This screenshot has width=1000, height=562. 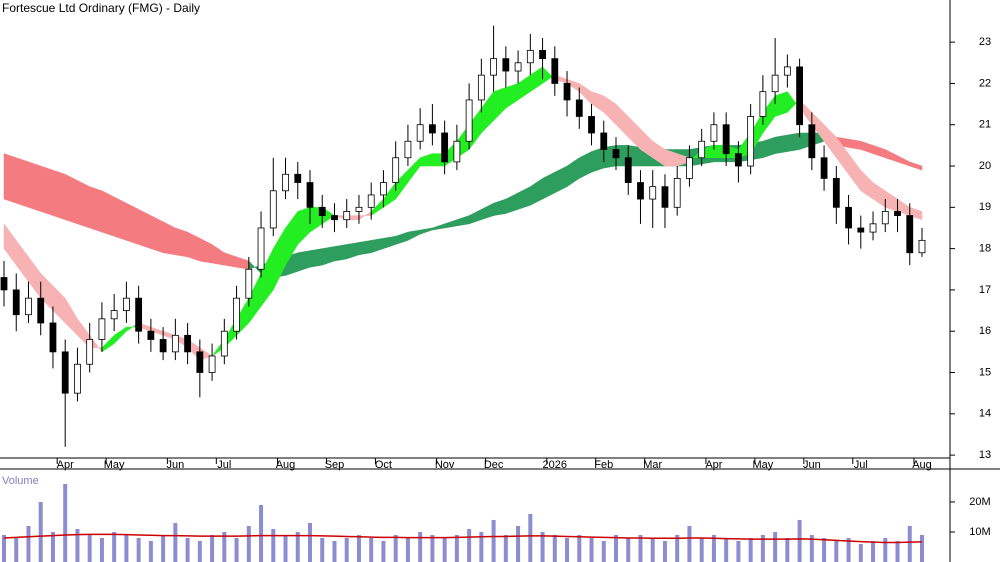 I want to click on y-tick-label: 15, so click(x=985, y=372).